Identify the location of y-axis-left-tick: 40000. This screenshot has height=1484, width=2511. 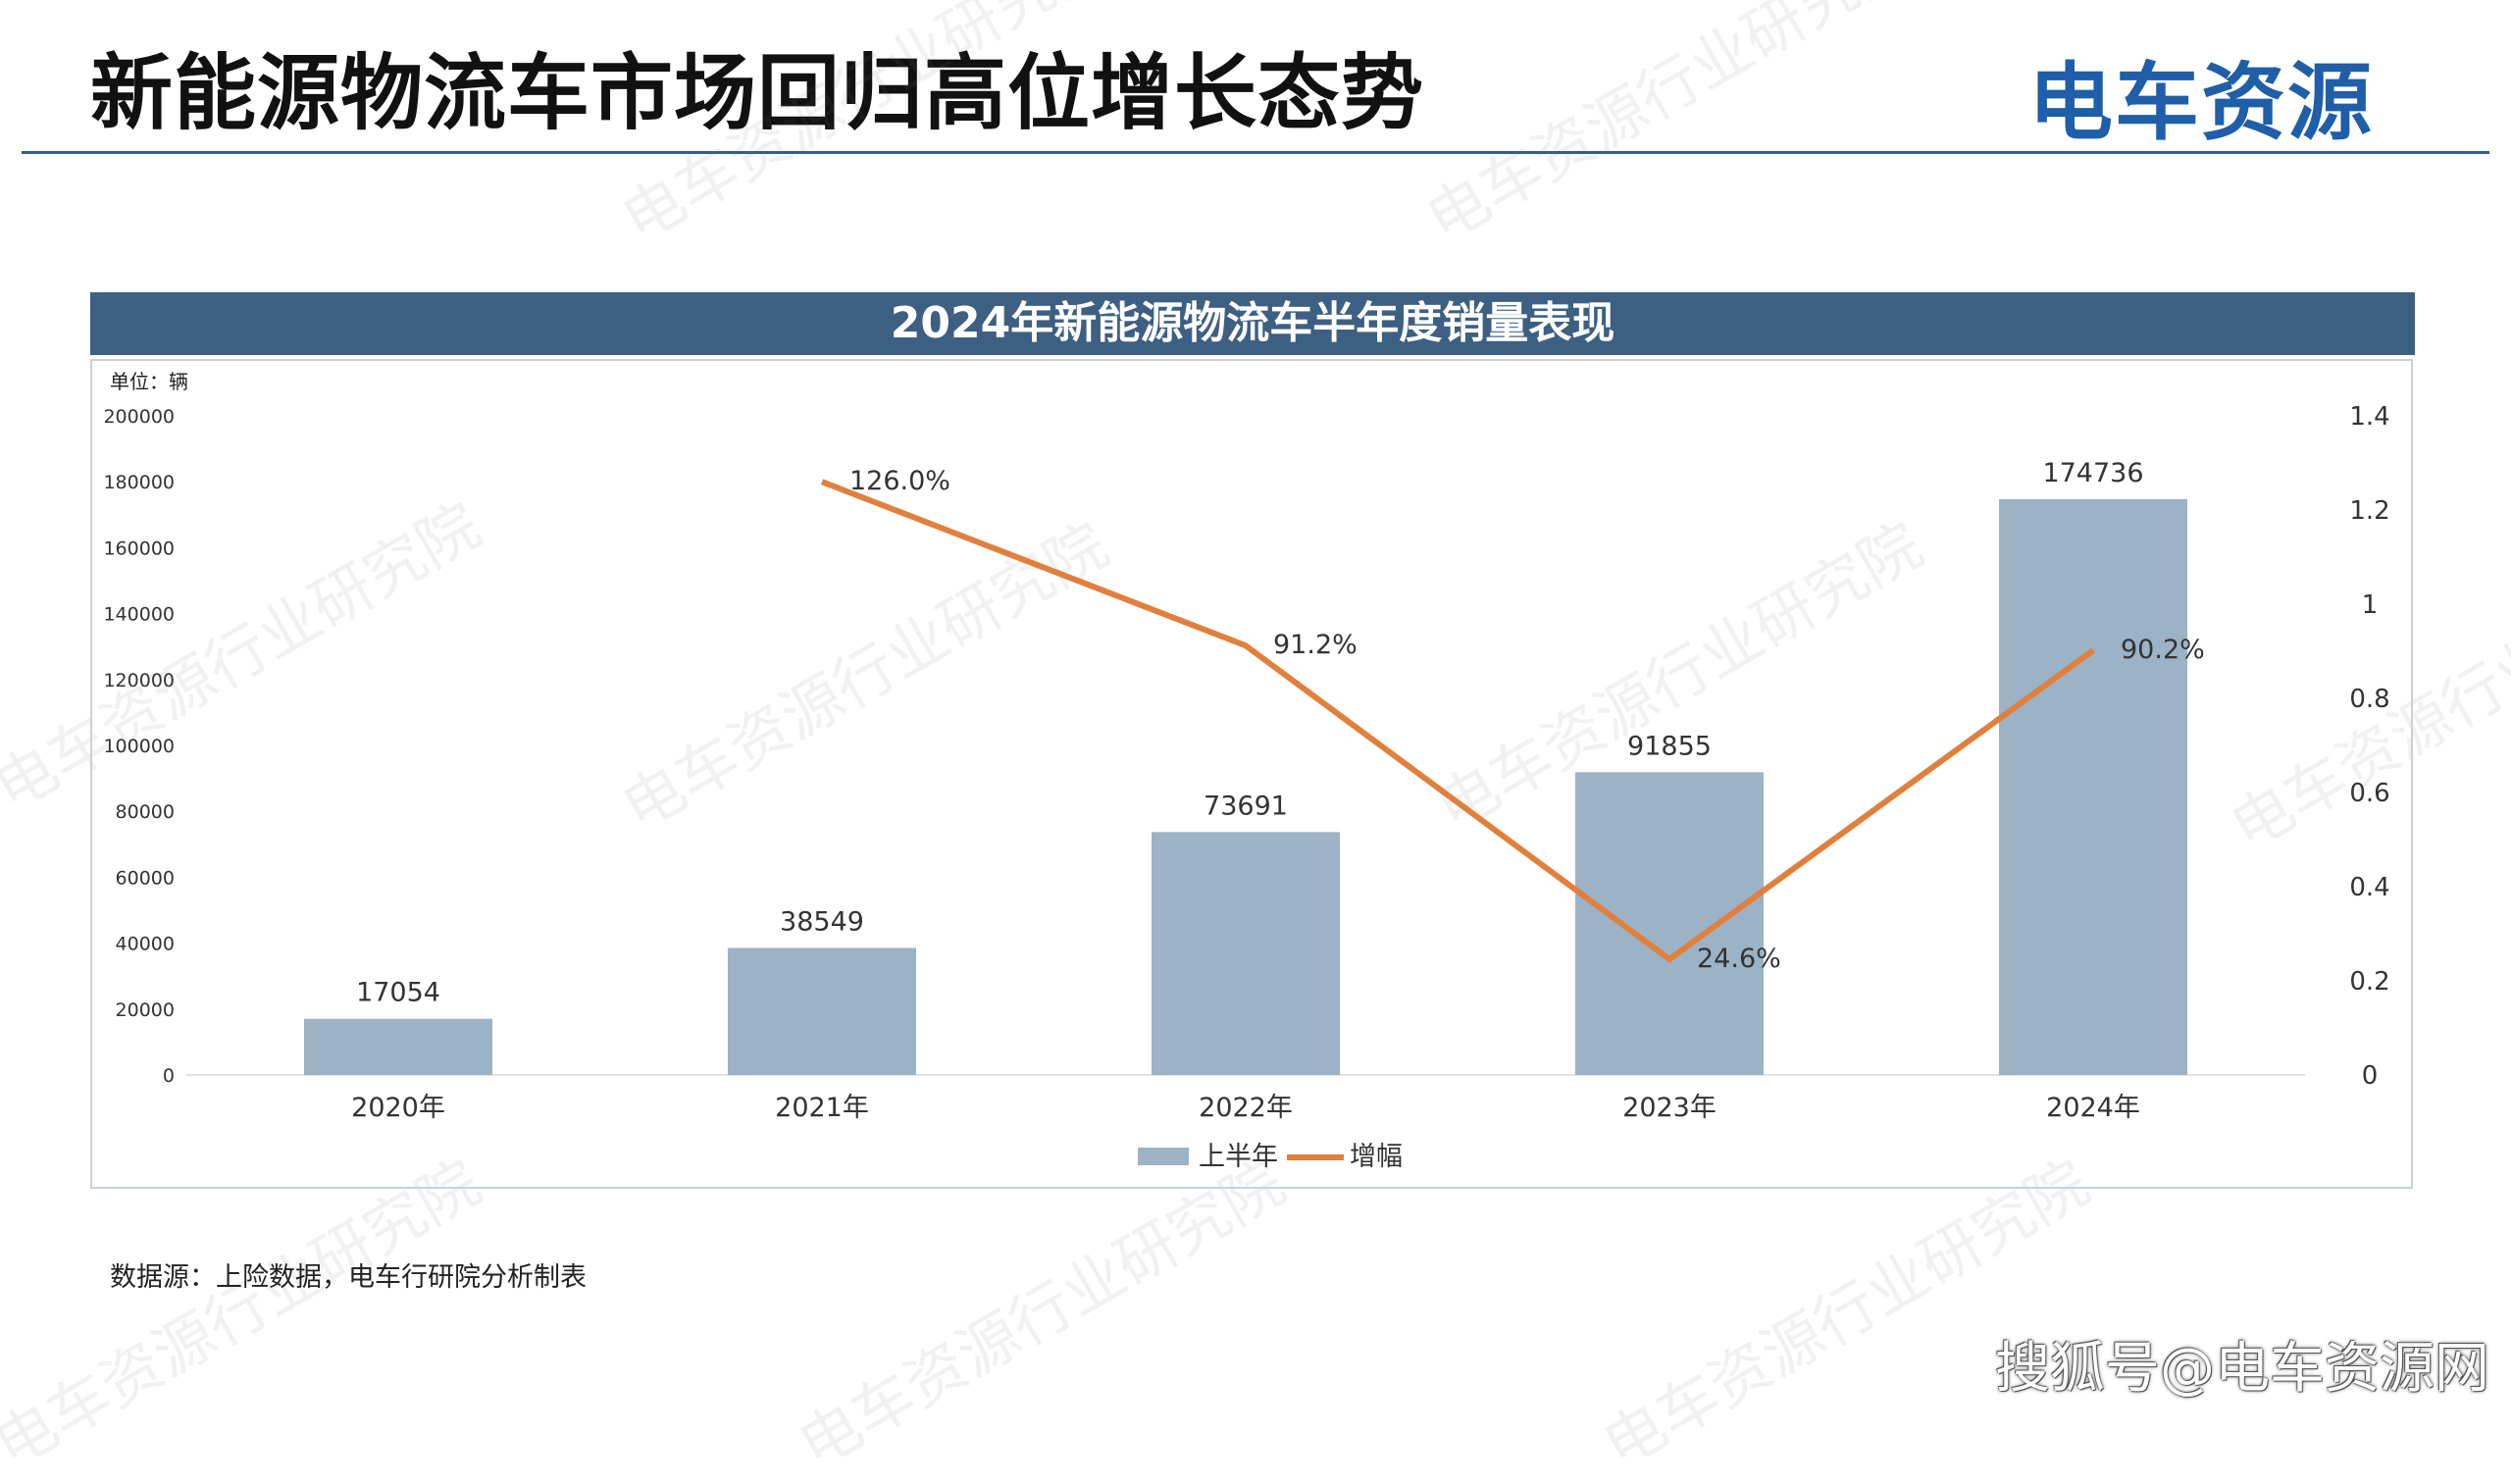
(145, 944).